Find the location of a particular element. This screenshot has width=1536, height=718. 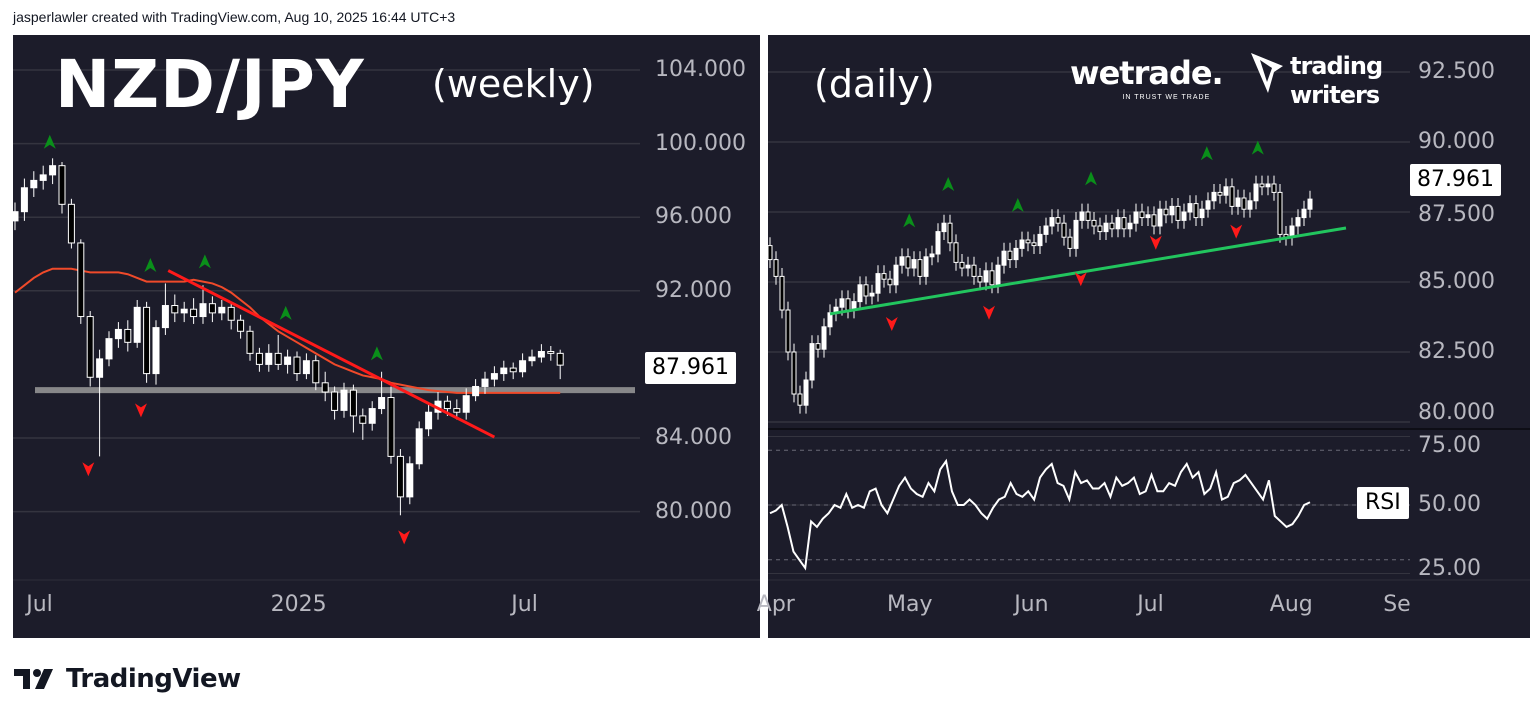

daily-price-tick: 92.500 is located at coordinates (1456, 71).